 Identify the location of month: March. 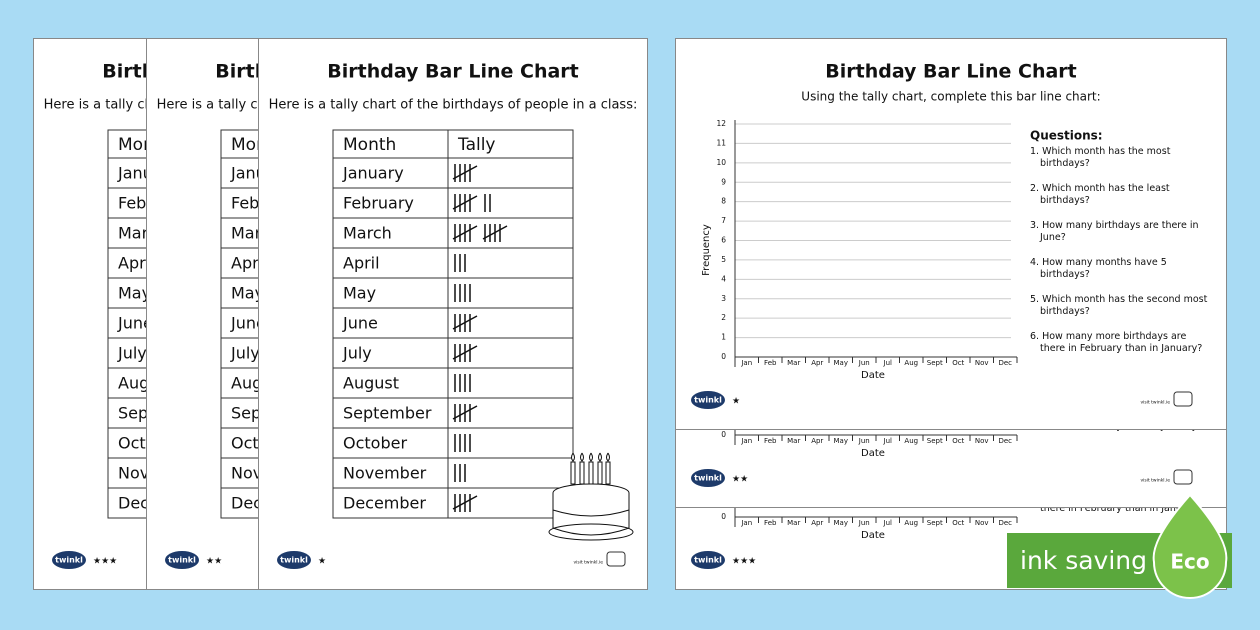
(255, 233).